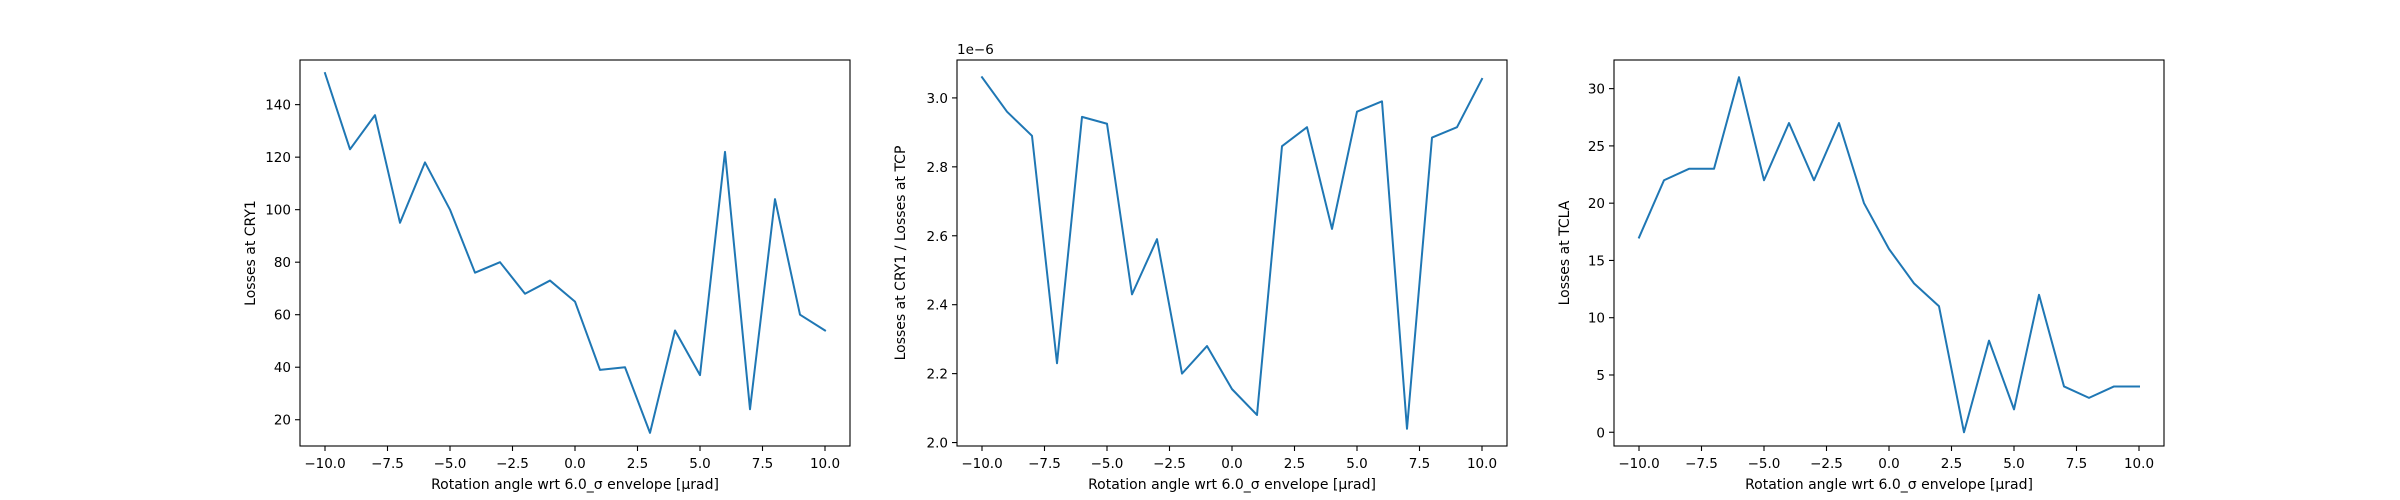 Image resolution: width=2400 pixels, height=500 pixels. Describe the element at coordinates (278, 158) in the screenshot. I see `y-tick-label: 120` at that location.